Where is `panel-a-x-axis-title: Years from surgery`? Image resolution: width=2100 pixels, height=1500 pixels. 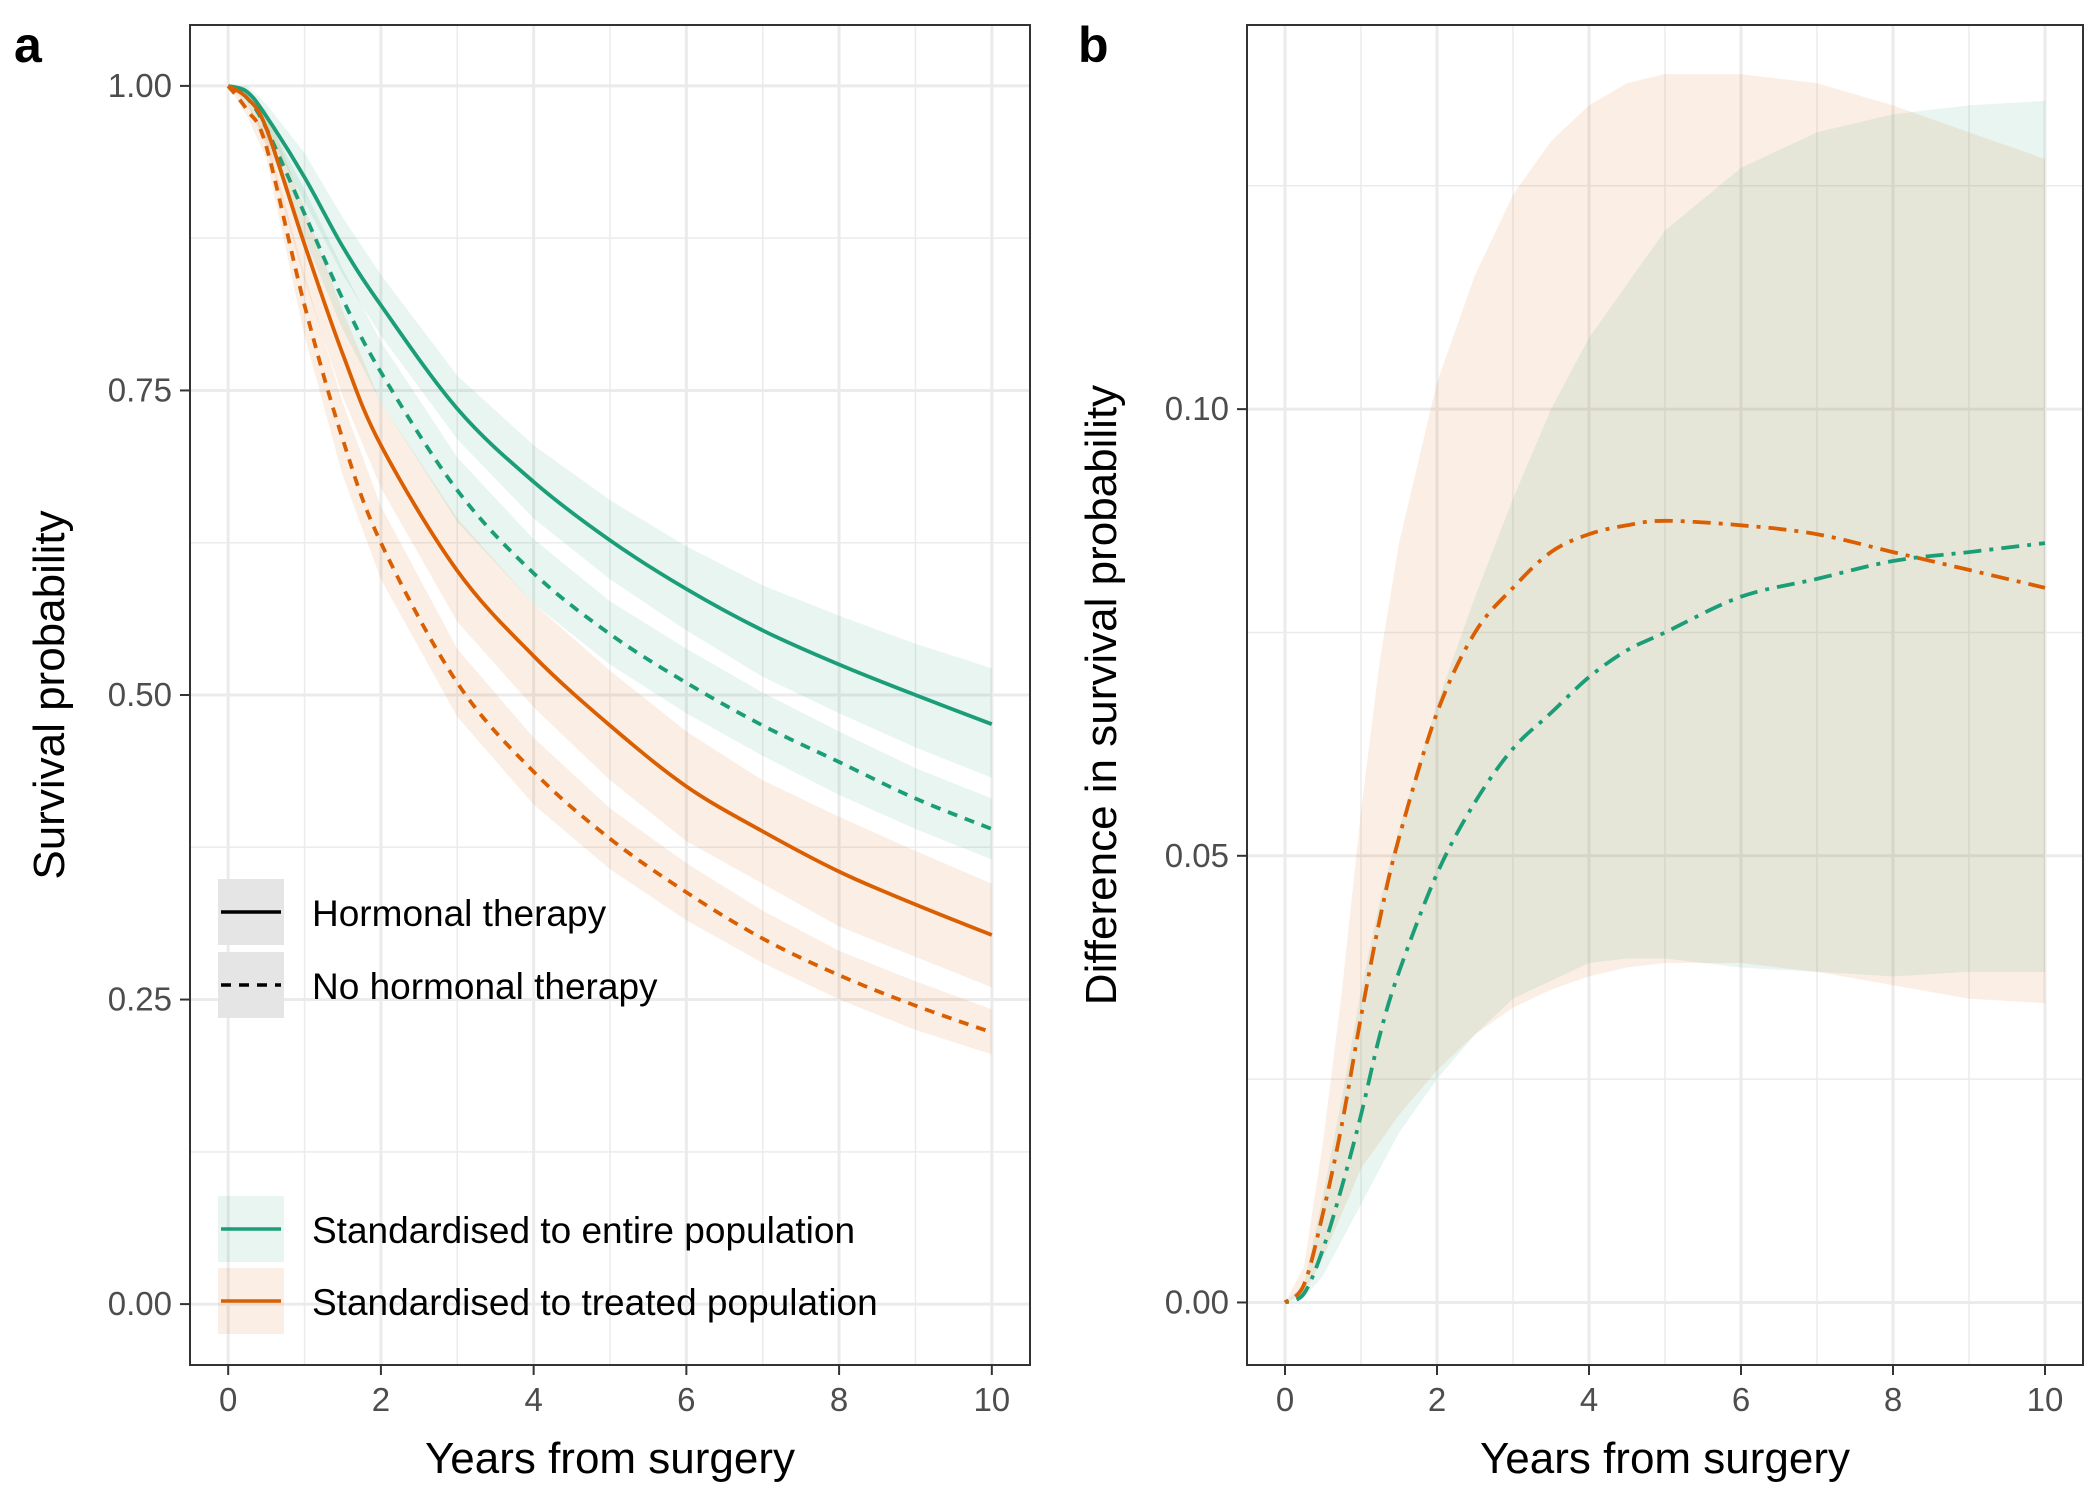 panel-a-x-axis-title: Years from surgery is located at coordinates (610, 1458).